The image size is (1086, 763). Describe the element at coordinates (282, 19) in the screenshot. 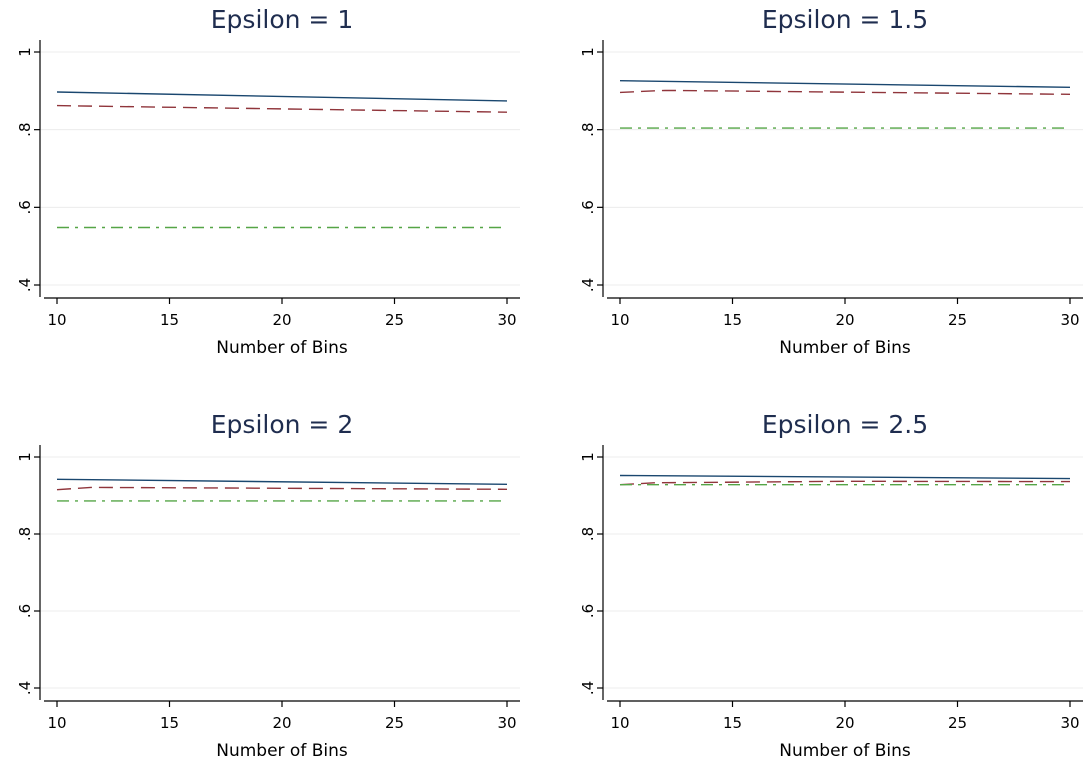

I see `chart-title: Epsilon = 1` at that location.